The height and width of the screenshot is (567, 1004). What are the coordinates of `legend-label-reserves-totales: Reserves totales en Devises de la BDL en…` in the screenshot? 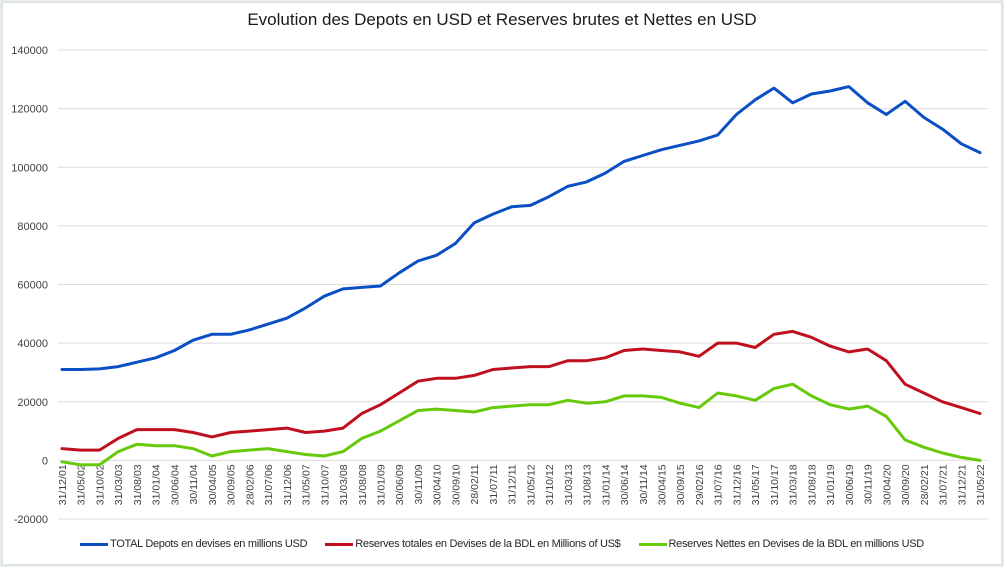 It's located at (488, 544).